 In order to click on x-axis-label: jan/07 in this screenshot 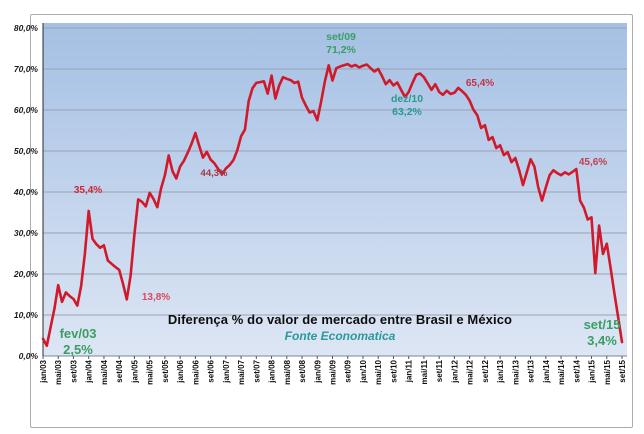, I will do `click(226, 371)`.